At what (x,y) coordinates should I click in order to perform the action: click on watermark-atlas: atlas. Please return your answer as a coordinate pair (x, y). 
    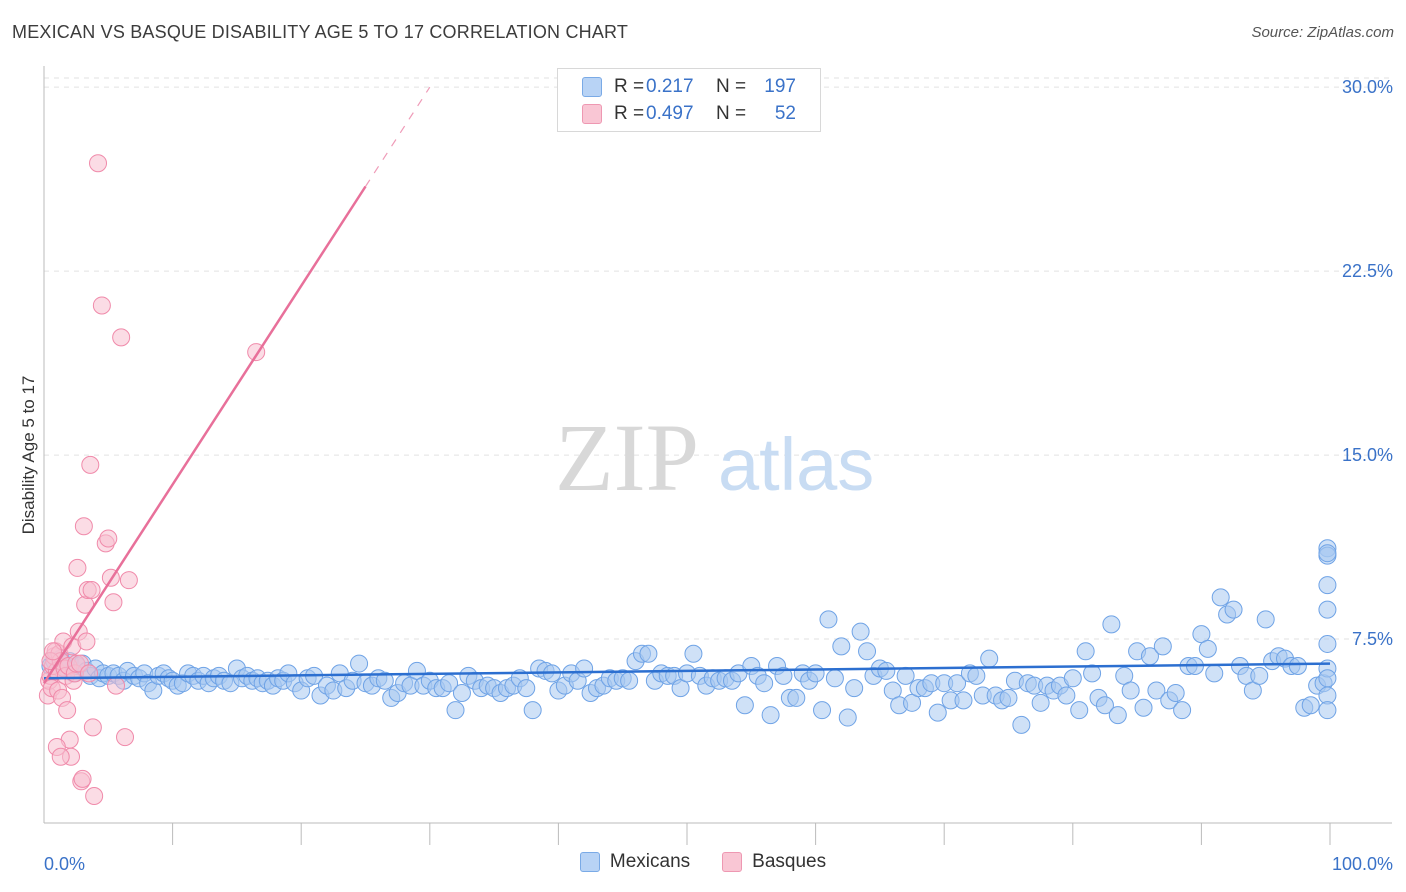
    Looking at the image, I should click on (796, 464).